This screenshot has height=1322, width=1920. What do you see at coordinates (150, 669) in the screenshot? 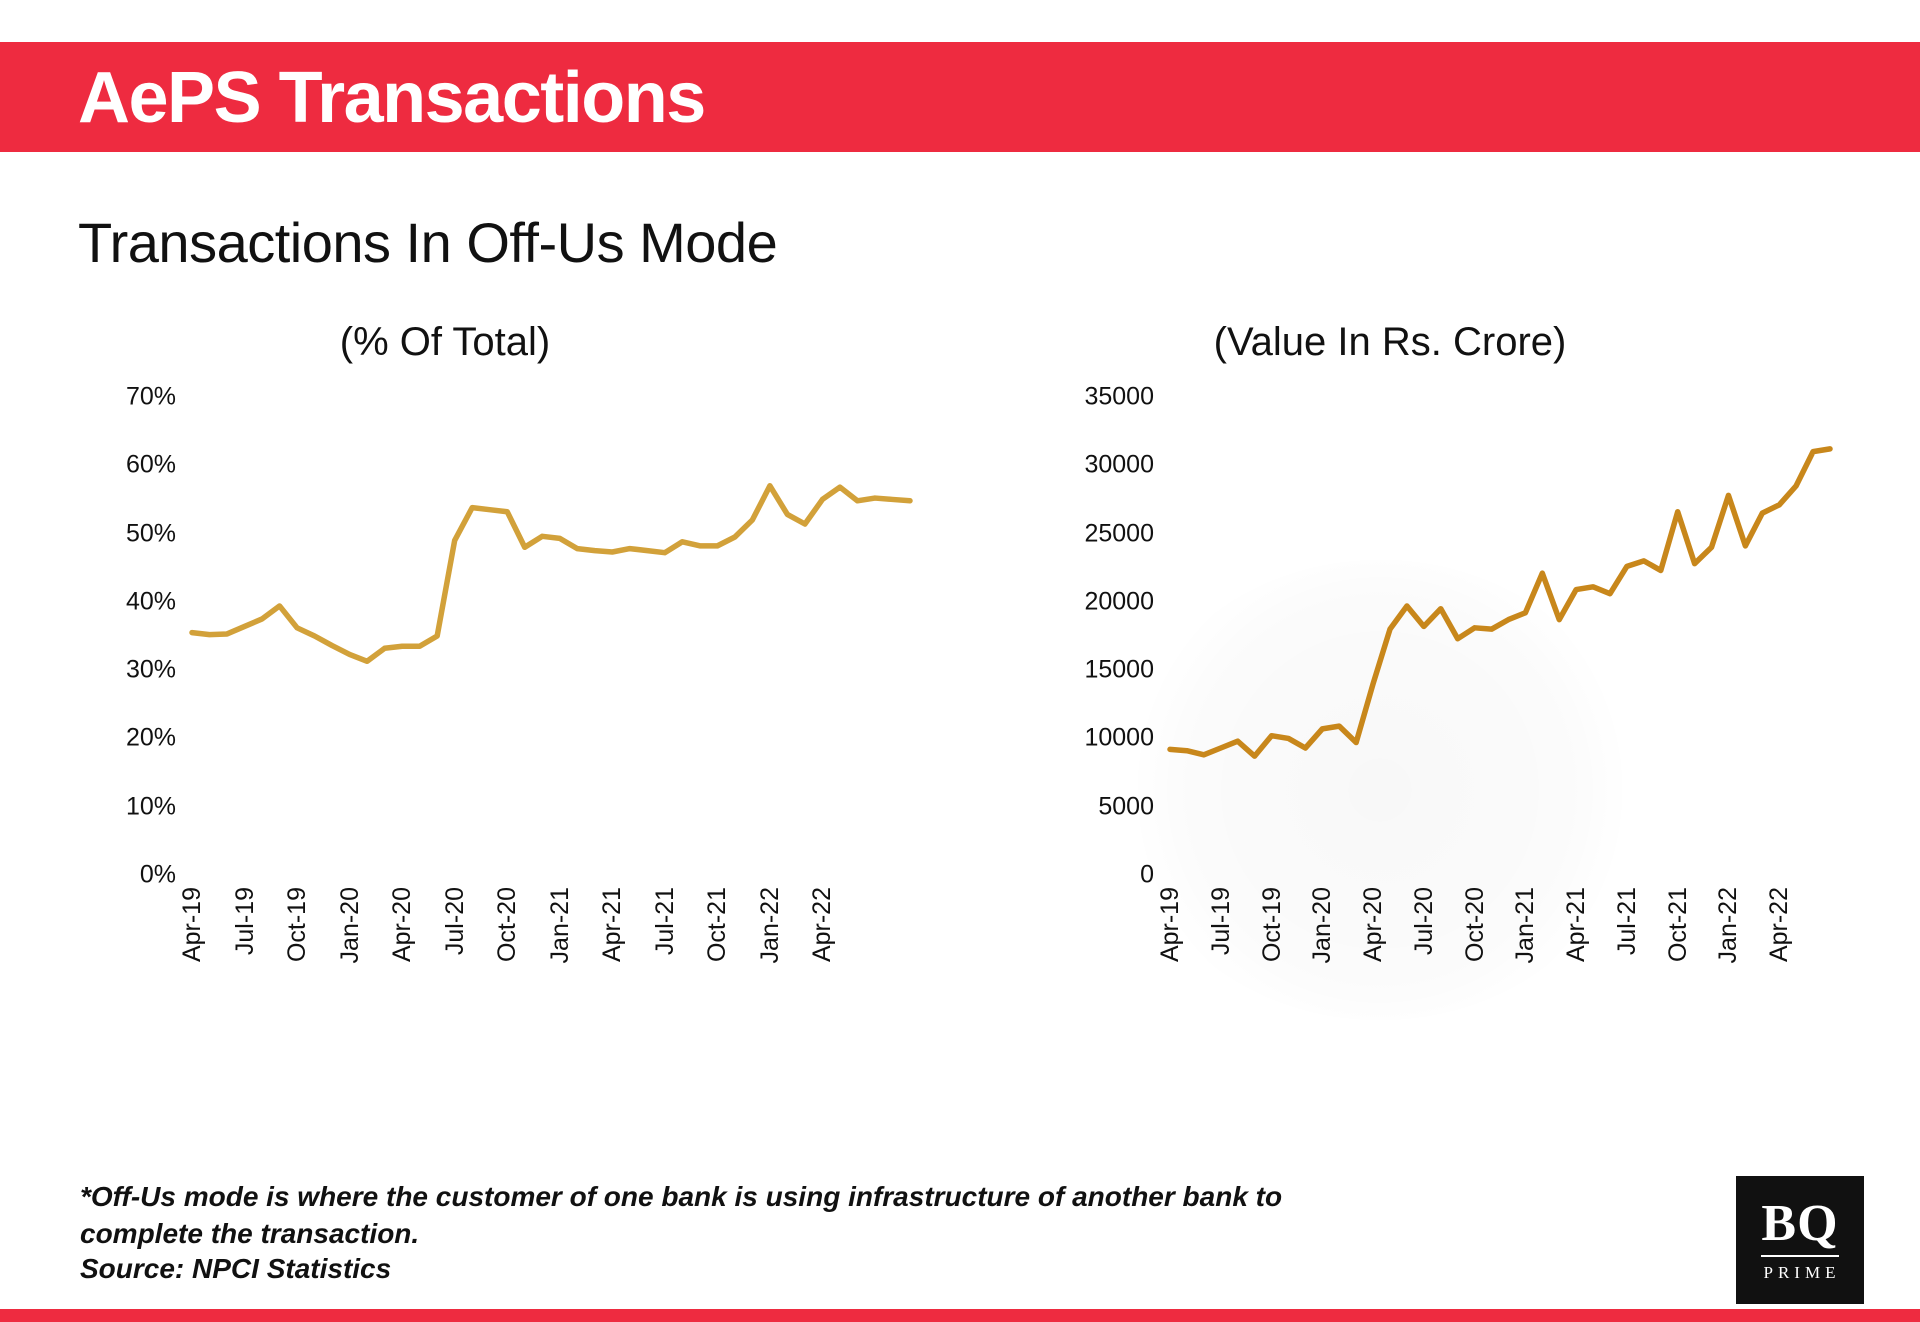
I see `y-axis-tick-label: 30%` at bounding box center [150, 669].